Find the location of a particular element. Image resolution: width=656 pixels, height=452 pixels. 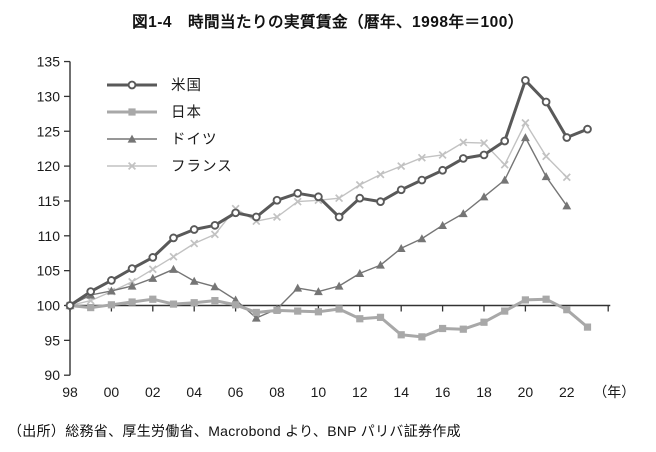

legend-item-us: 米国 is located at coordinates (169, 84).